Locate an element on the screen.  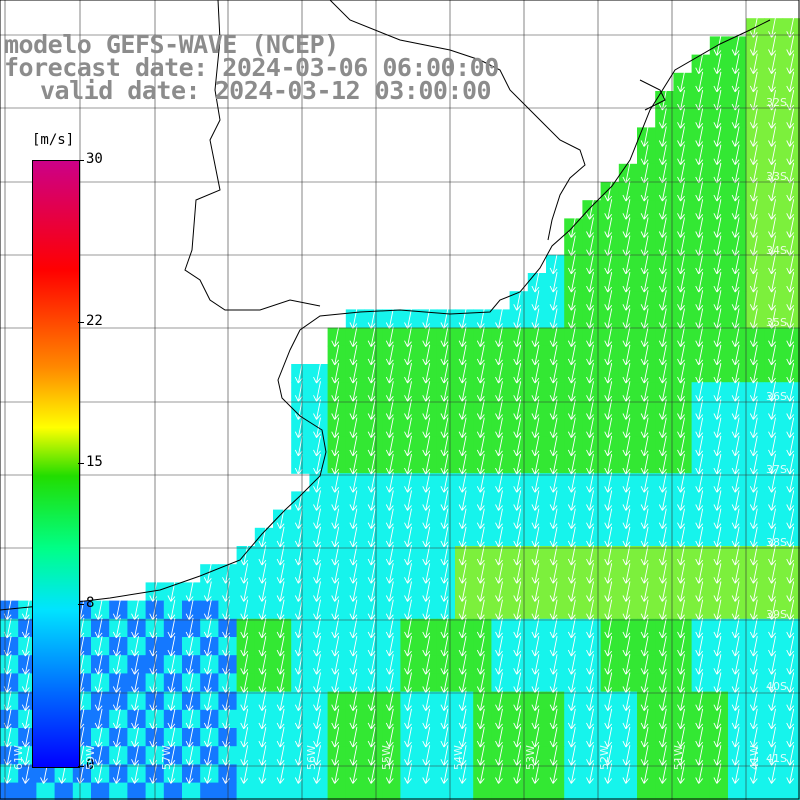
colorbar-tick-label: 30 is located at coordinates (94, 159).